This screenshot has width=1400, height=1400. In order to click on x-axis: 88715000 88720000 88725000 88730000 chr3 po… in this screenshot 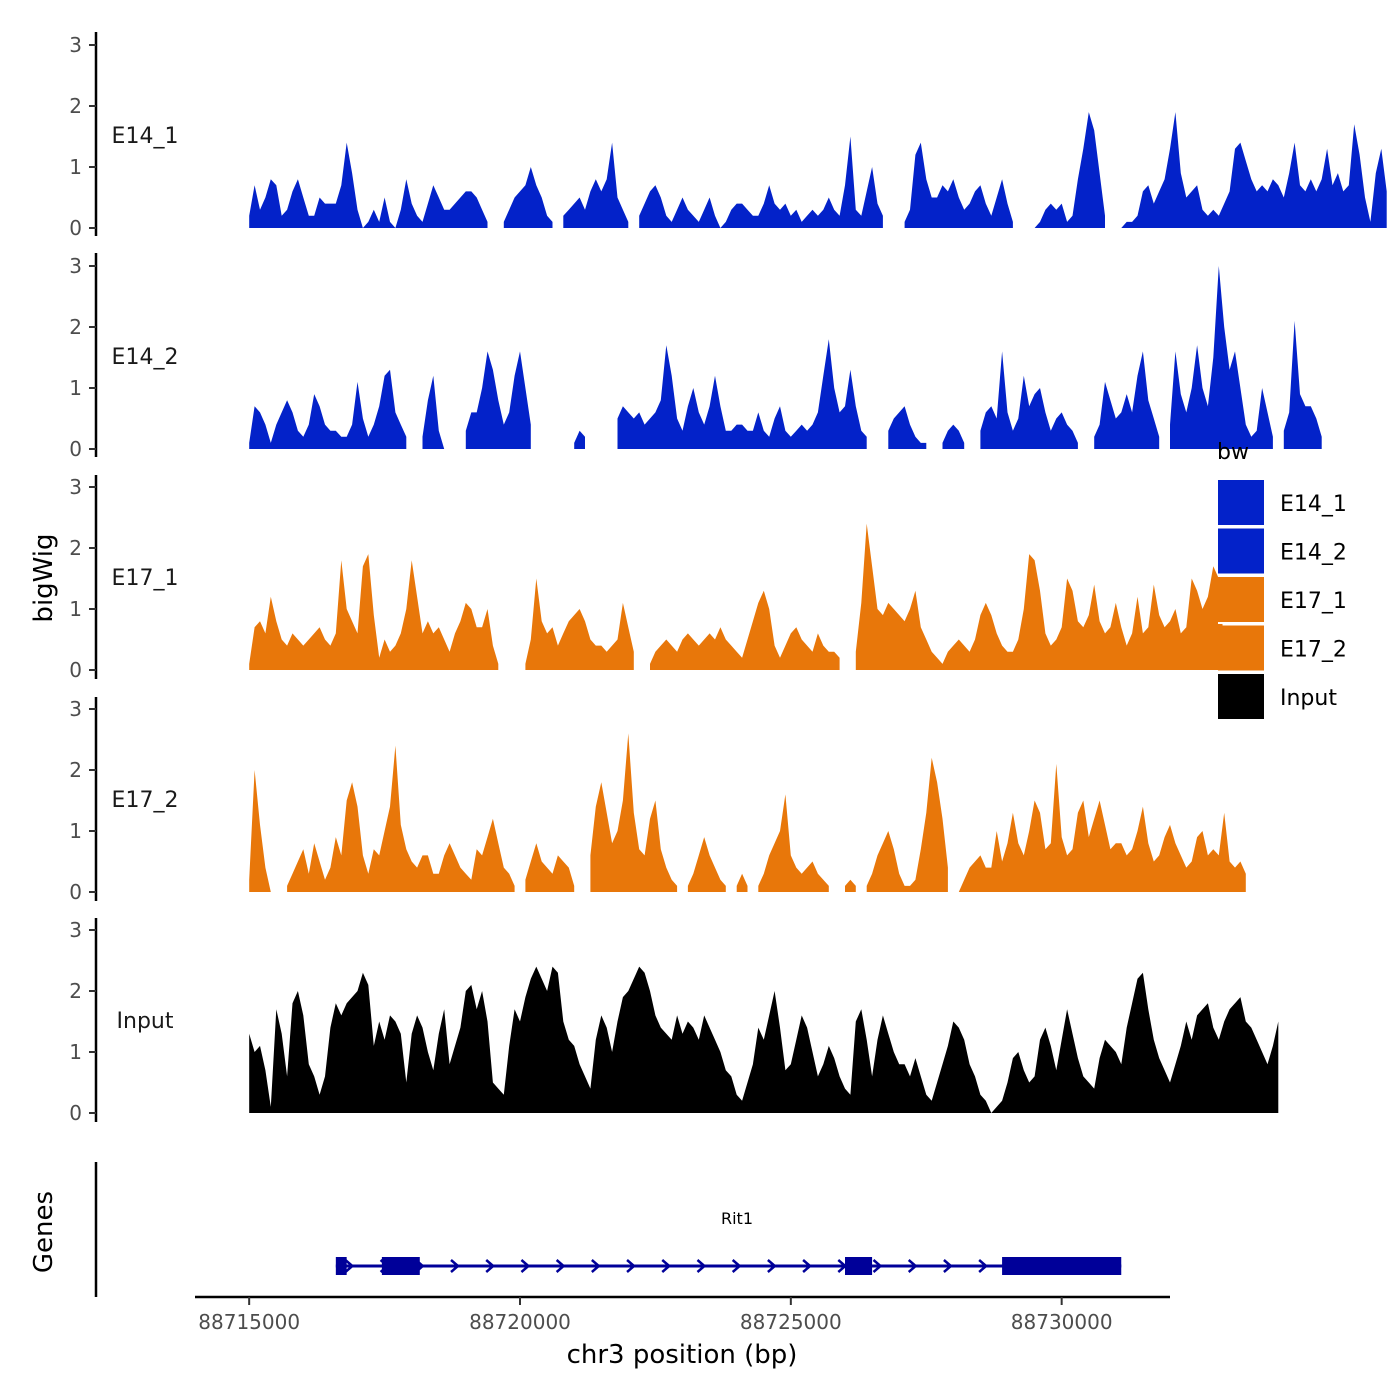, I will do `click(682, 1332)`.